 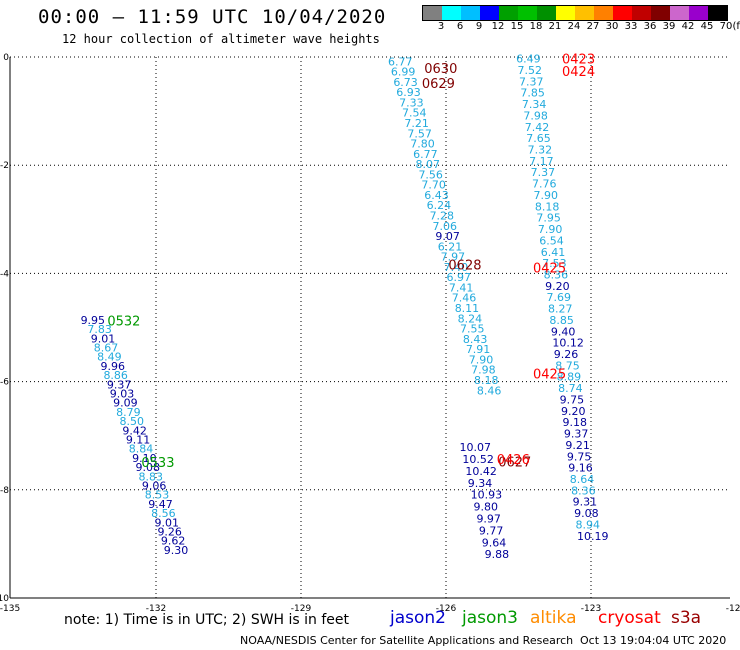 I want to click on data-point-label: 7.83, so click(x=99, y=329).